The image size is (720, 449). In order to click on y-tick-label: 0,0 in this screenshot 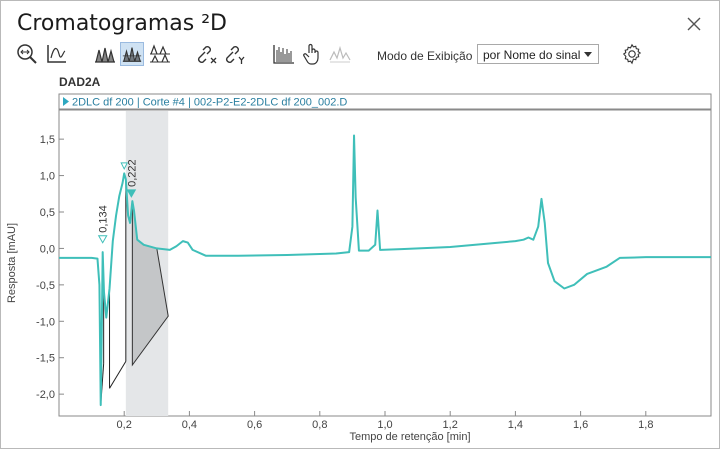, I will do `click(47, 249)`.